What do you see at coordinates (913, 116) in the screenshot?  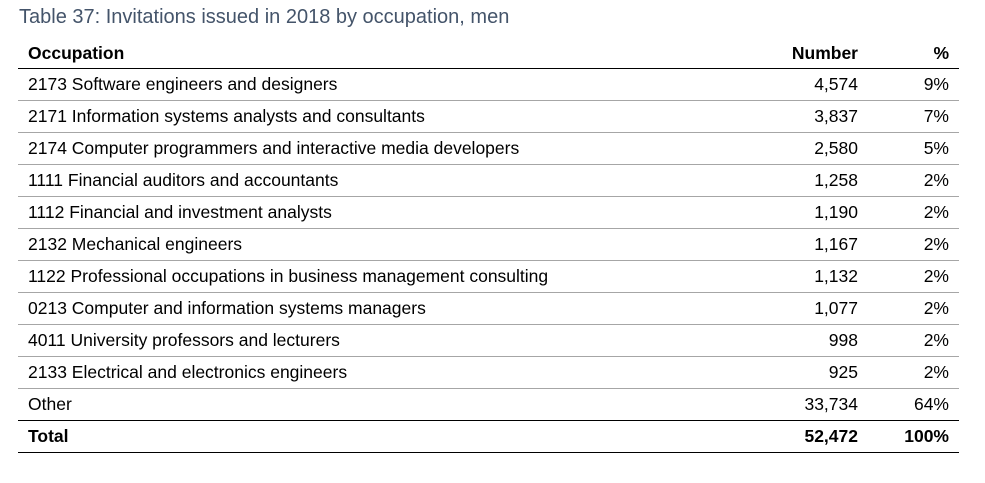 I see `cell-percent: 7%` at bounding box center [913, 116].